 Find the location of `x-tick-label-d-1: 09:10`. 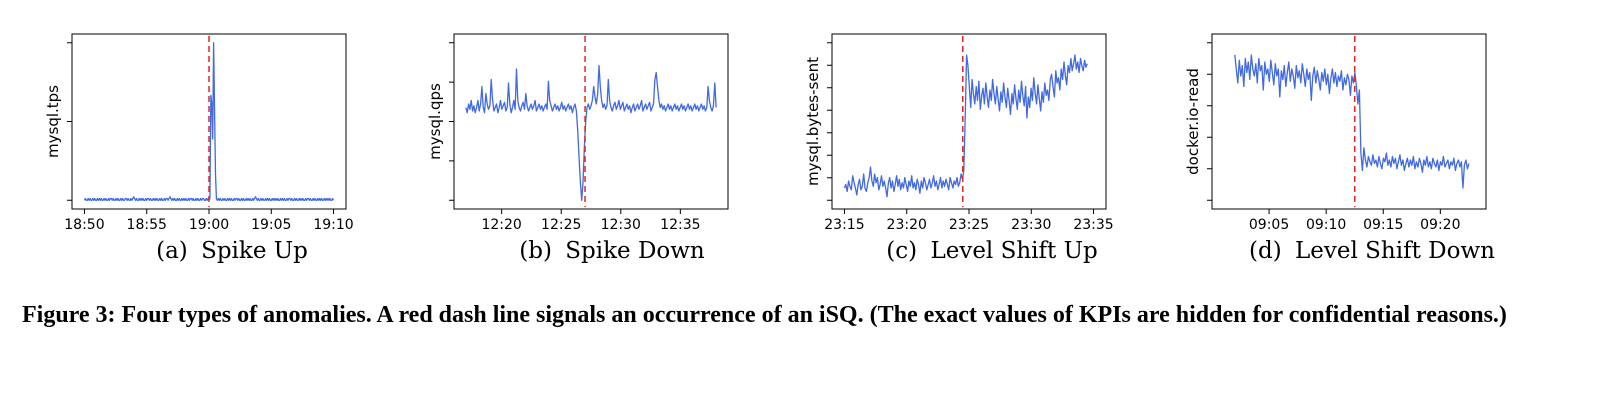

x-tick-label-d-1: 09:10 is located at coordinates (1326, 225).